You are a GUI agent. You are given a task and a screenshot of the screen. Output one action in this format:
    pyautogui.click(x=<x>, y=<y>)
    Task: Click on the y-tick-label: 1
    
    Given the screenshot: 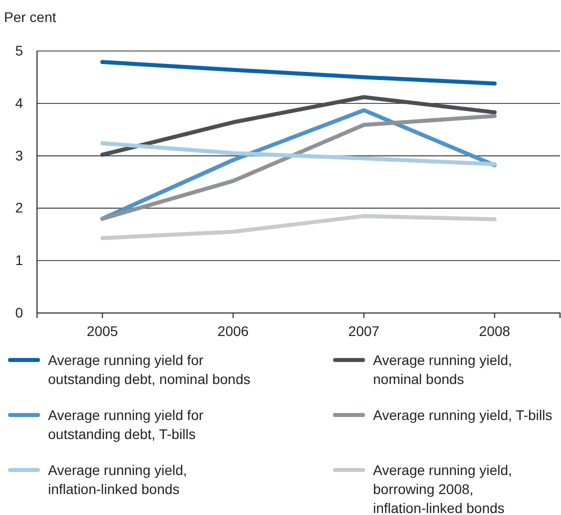 What is the action you would take?
    pyautogui.click(x=19, y=260)
    